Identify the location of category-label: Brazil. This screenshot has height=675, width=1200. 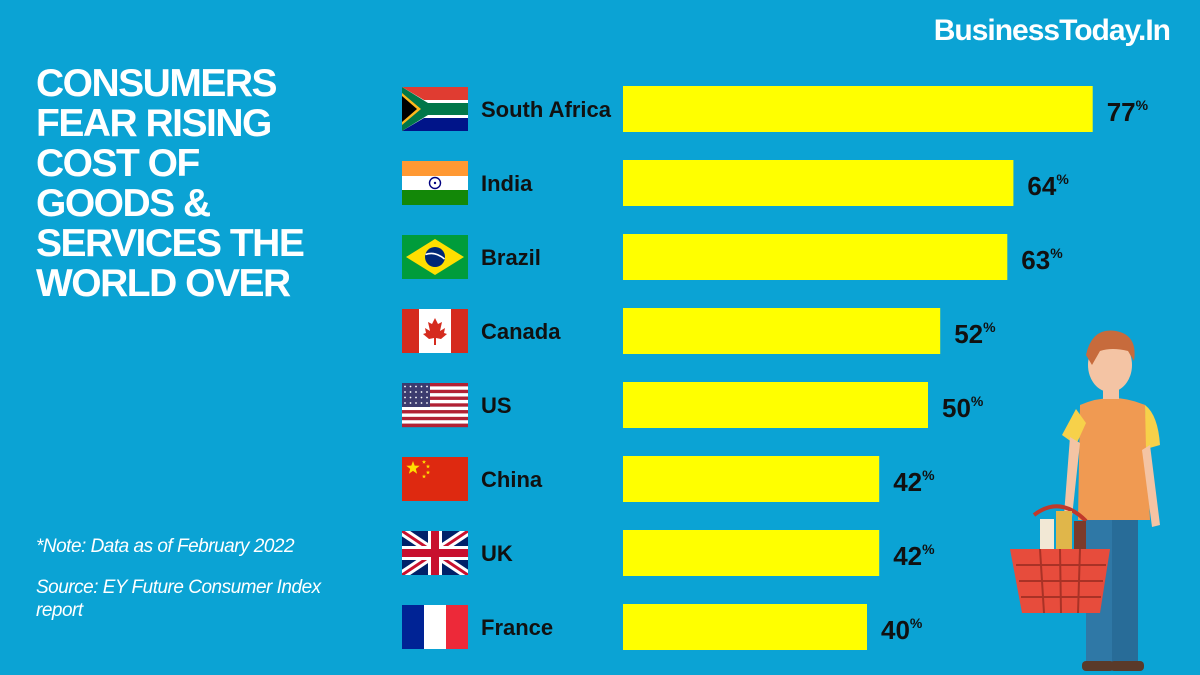
(511, 257).